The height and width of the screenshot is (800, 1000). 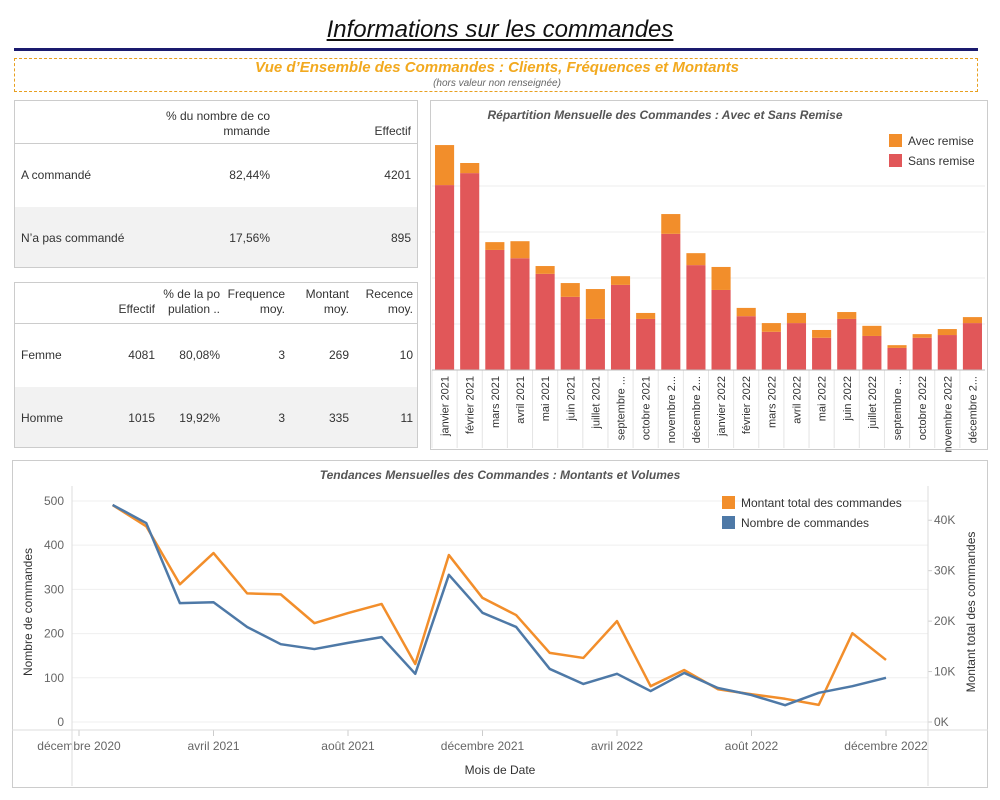 What do you see at coordinates (500, 770) in the screenshot?
I see `x-axis-title: Mois de Date` at bounding box center [500, 770].